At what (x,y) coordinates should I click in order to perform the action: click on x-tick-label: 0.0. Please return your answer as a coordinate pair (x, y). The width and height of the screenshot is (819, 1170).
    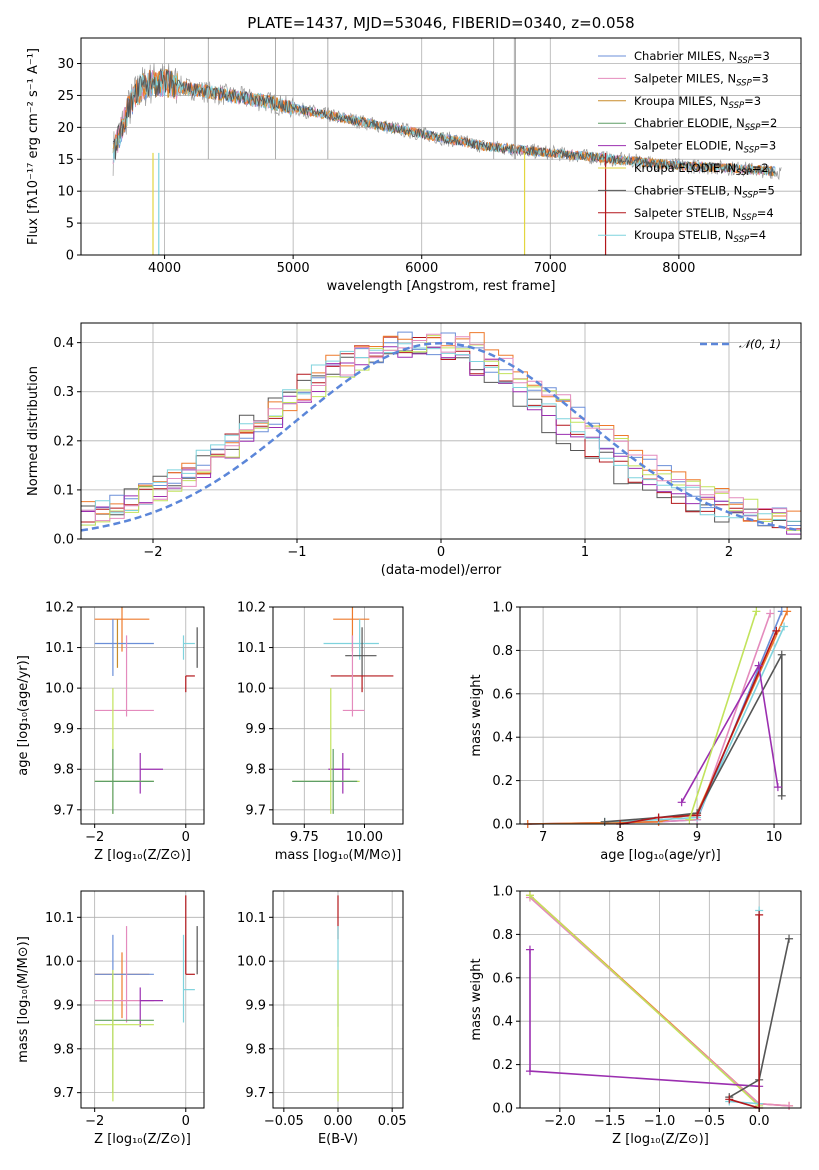
    Looking at the image, I should click on (759, 1121).